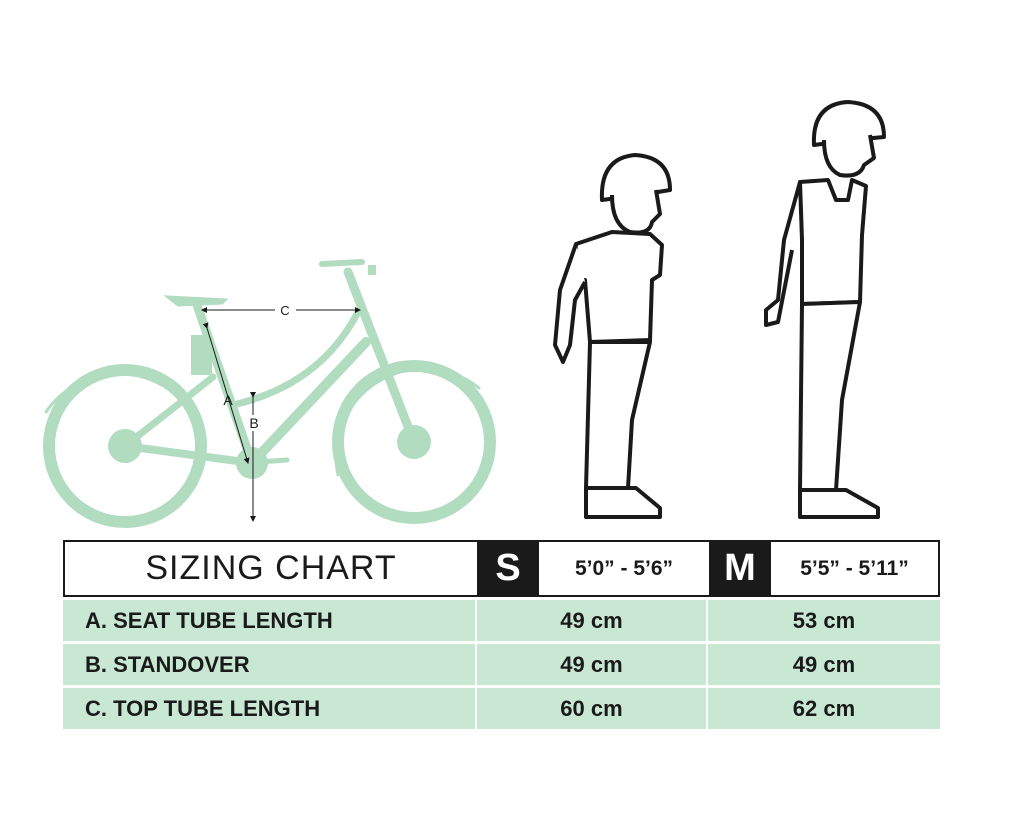  Describe the element at coordinates (854, 568) in the screenshot. I see `height-range-m: 5’5” - 5’11”` at that location.